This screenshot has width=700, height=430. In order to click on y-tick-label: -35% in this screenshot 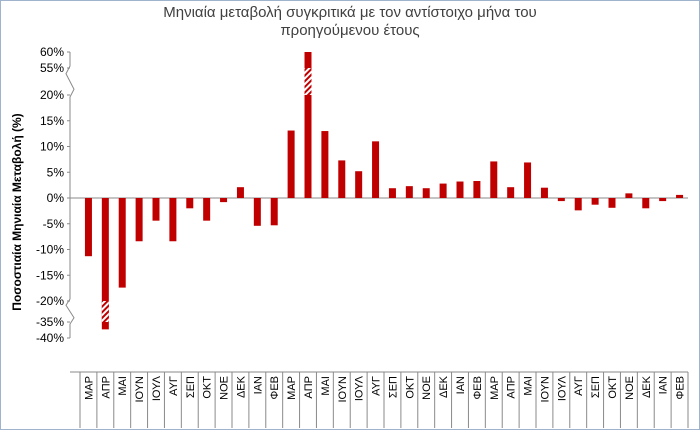, I will do `click(50, 322)`.